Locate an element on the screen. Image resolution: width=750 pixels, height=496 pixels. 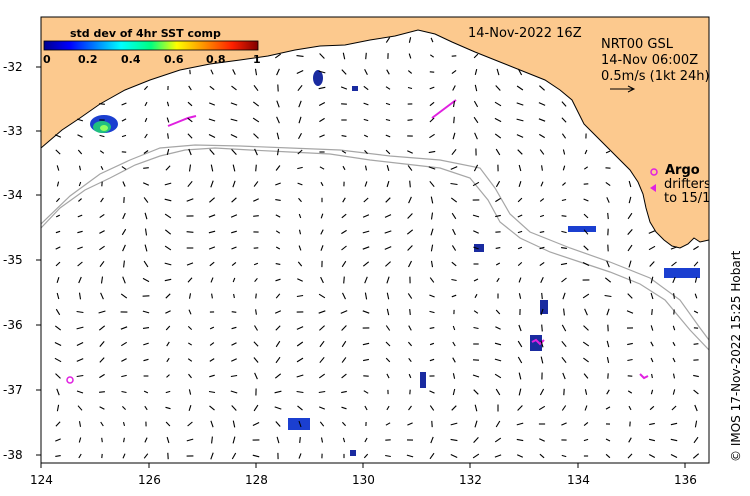
colorbar-tick: 1 is located at coordinates (257, 59).